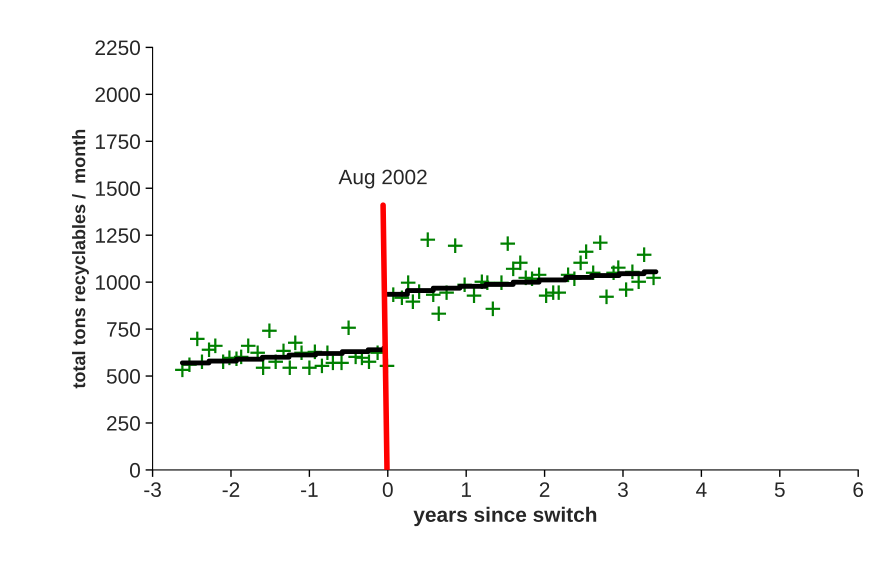 This screenshot has width=882, height=571. Describe the element at coordinates (118, 142) in the screenshot. I see `y-tick-label: 1750` at that location.